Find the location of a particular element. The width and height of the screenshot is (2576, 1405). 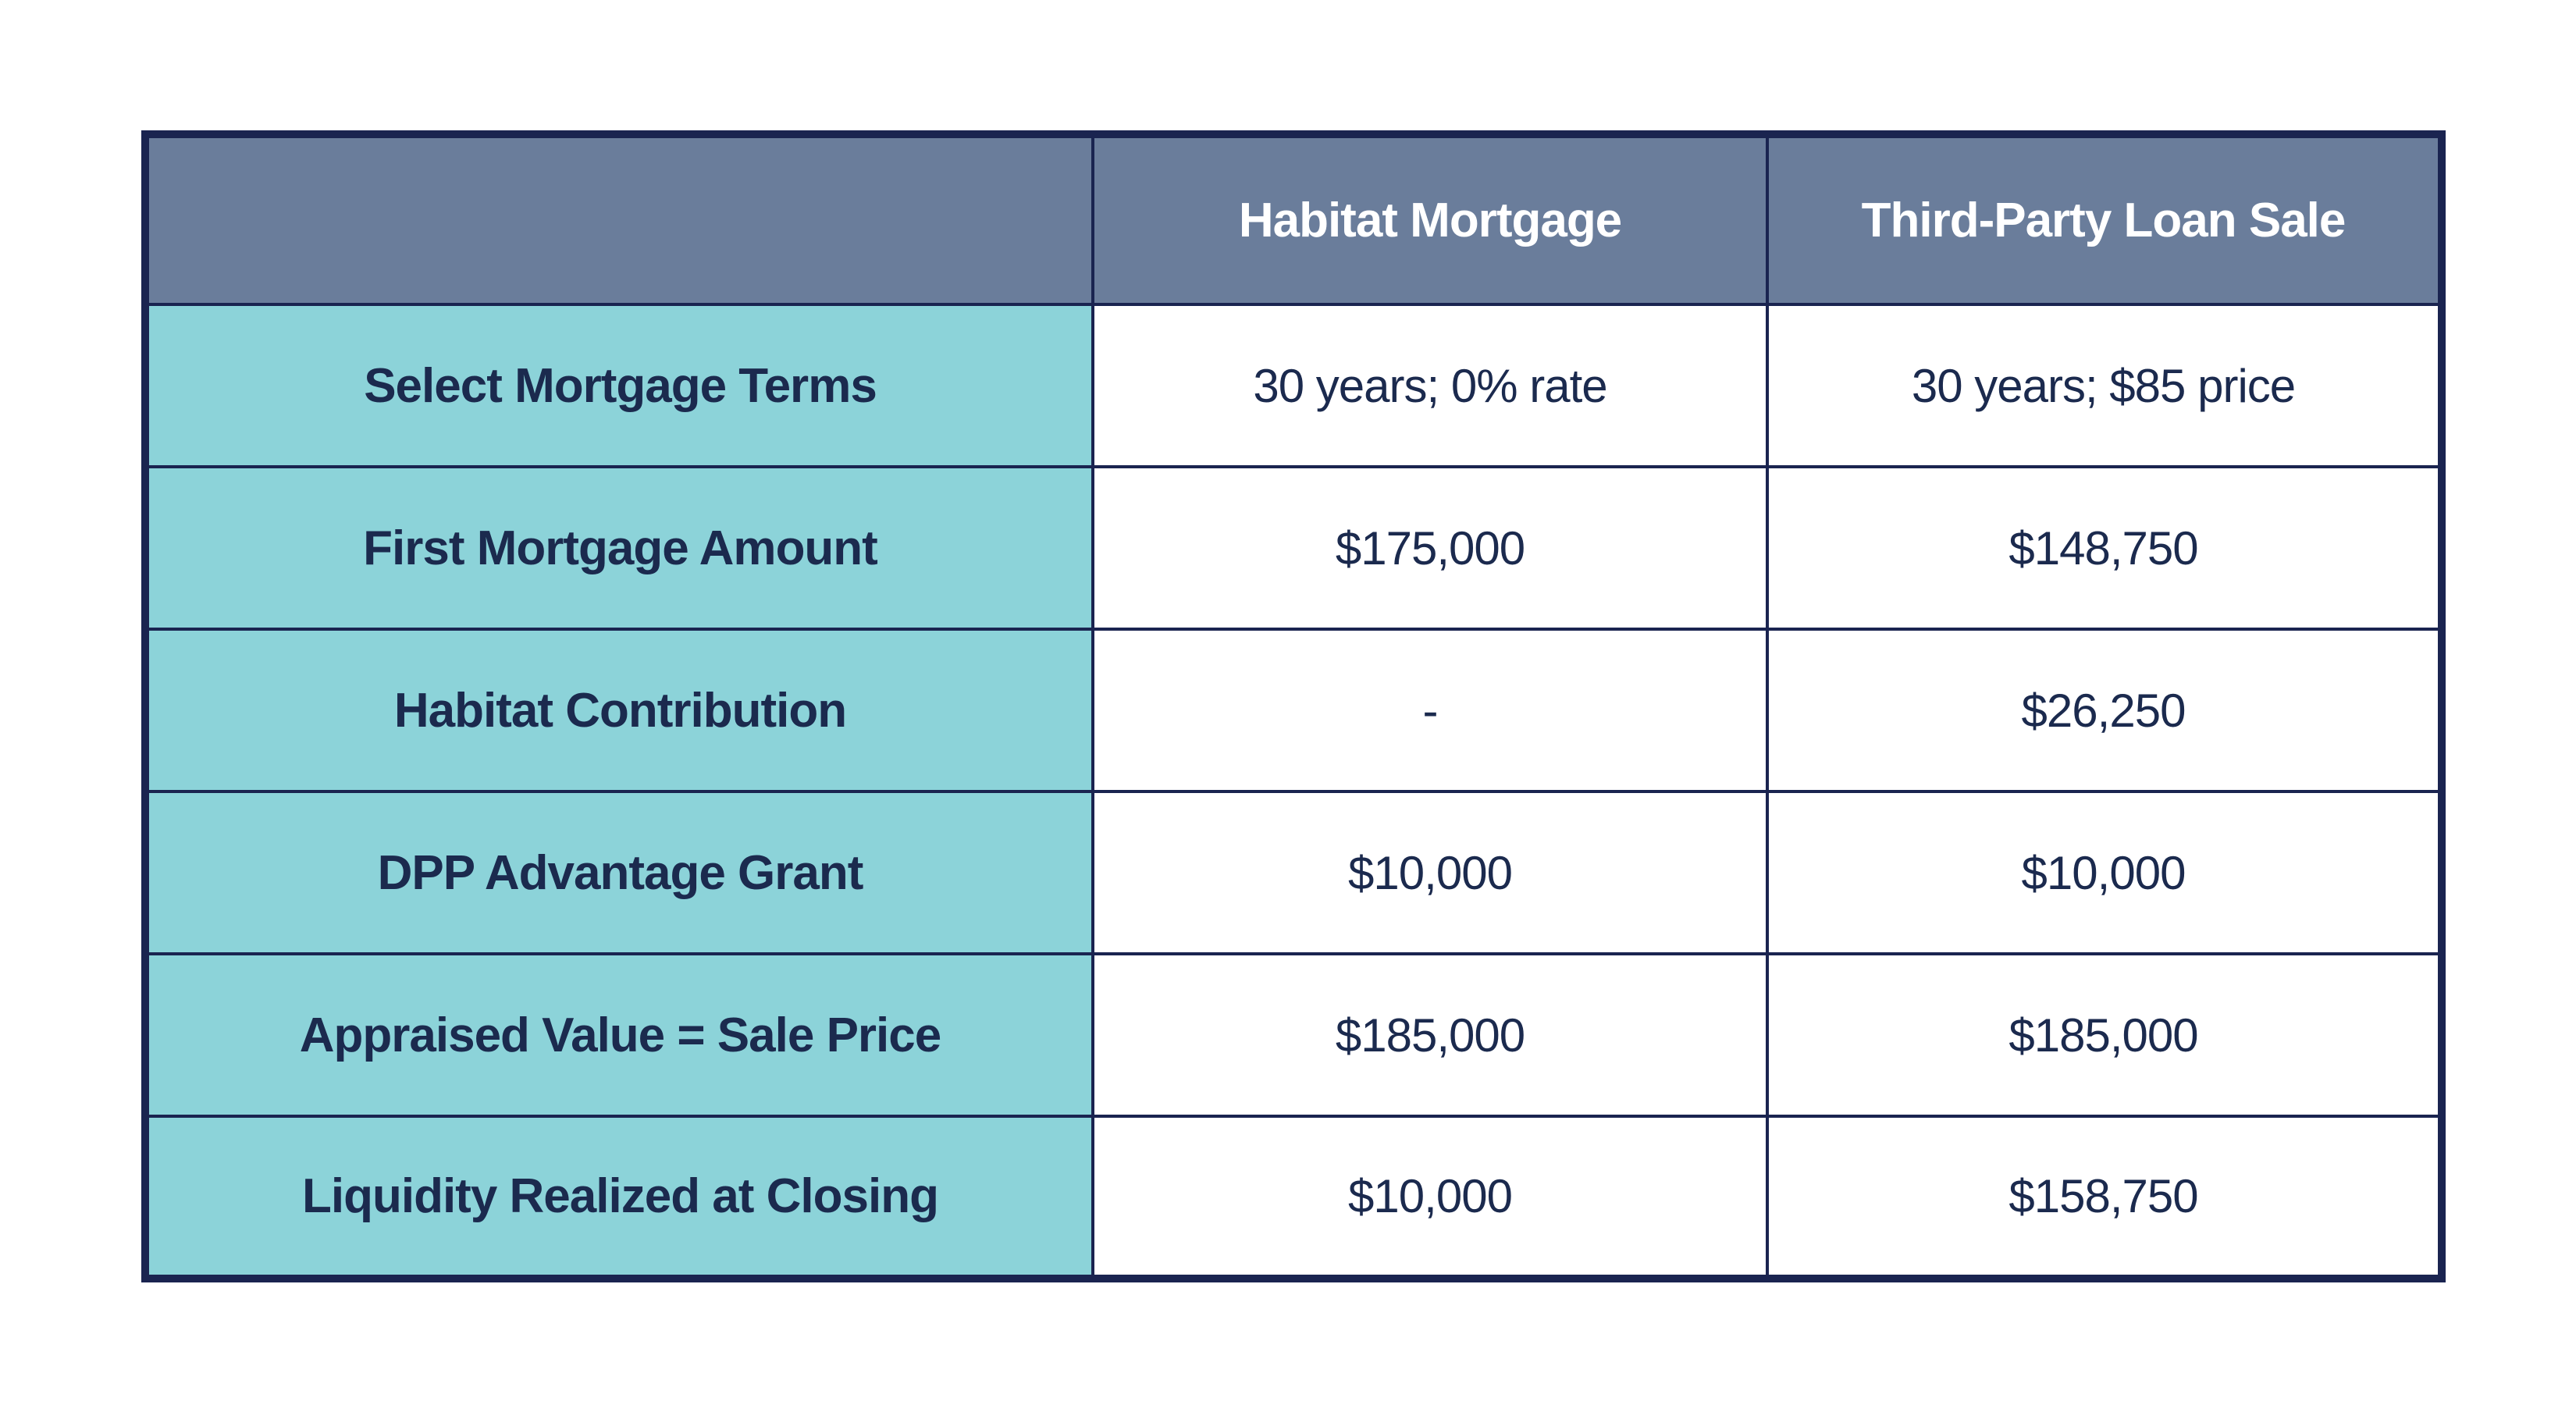

table-row: First Mortgage Amount $175,000 $148,750 is located at coordinates (1293, 548).